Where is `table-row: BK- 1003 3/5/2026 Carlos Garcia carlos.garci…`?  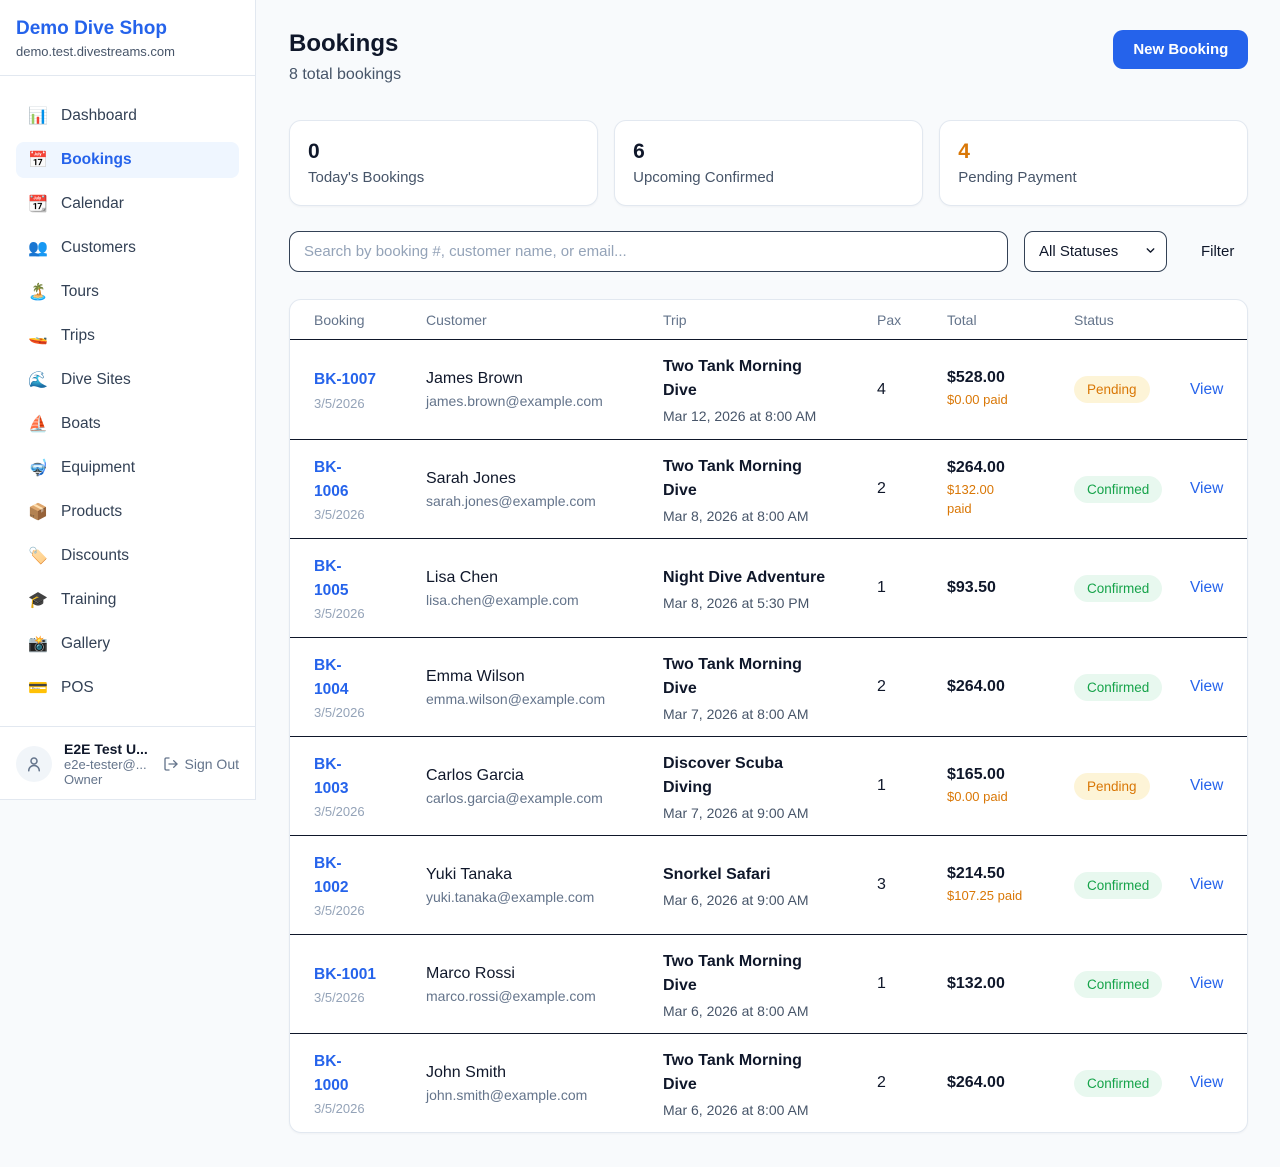
table-row: BK- 1003 3/5/2026 Carlos Garcia carlos.garci… is located at coordinates (769, 785).